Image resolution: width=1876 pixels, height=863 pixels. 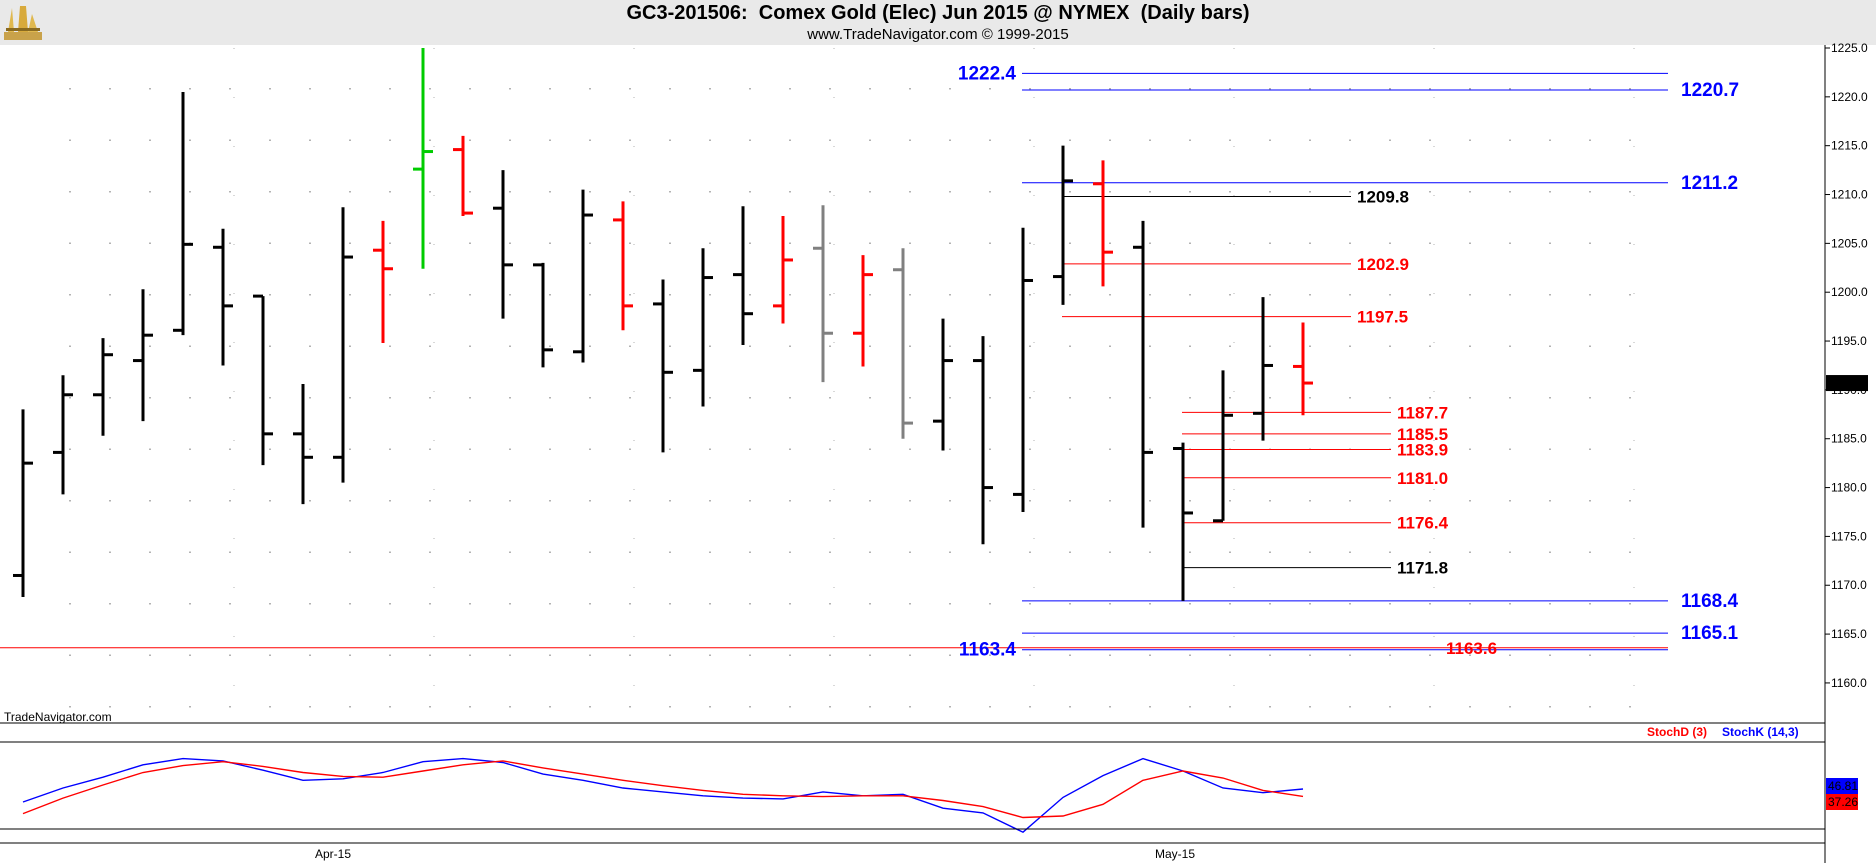 I want to click on level-label: 1181.0, so click(x=1422, y=478).